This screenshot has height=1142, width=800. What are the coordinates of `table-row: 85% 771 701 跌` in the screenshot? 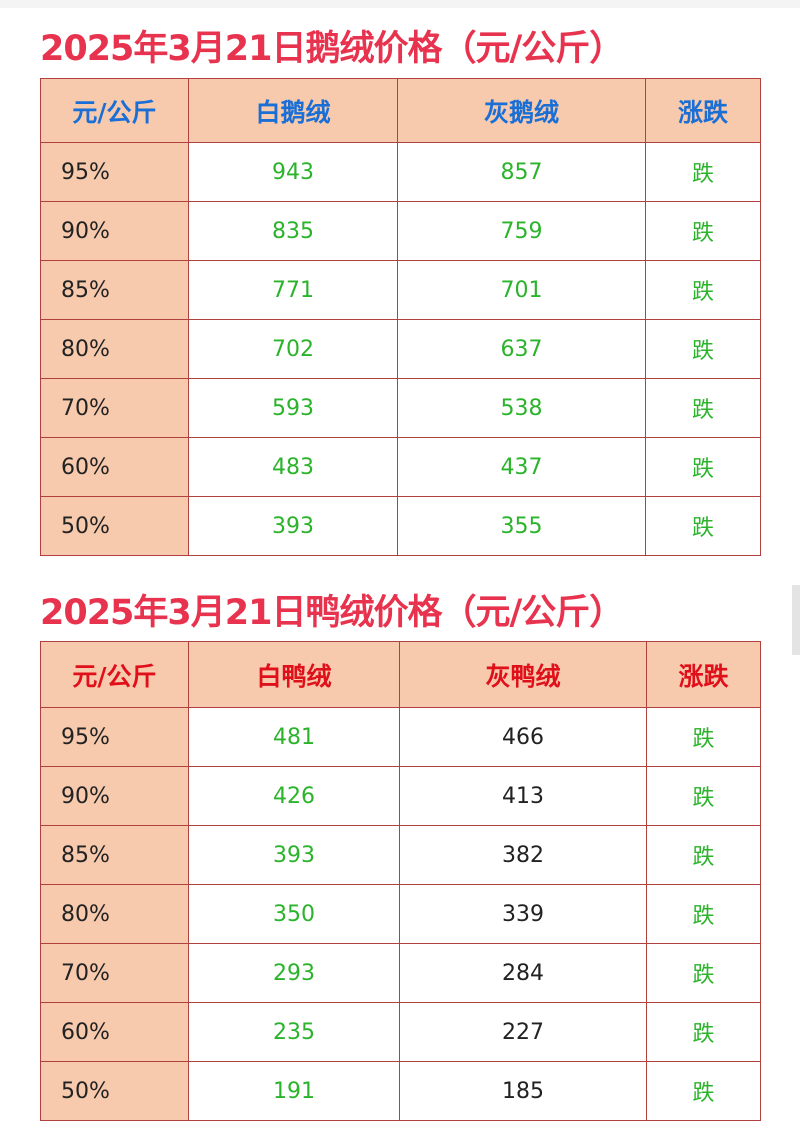 It's located at (400, 290).